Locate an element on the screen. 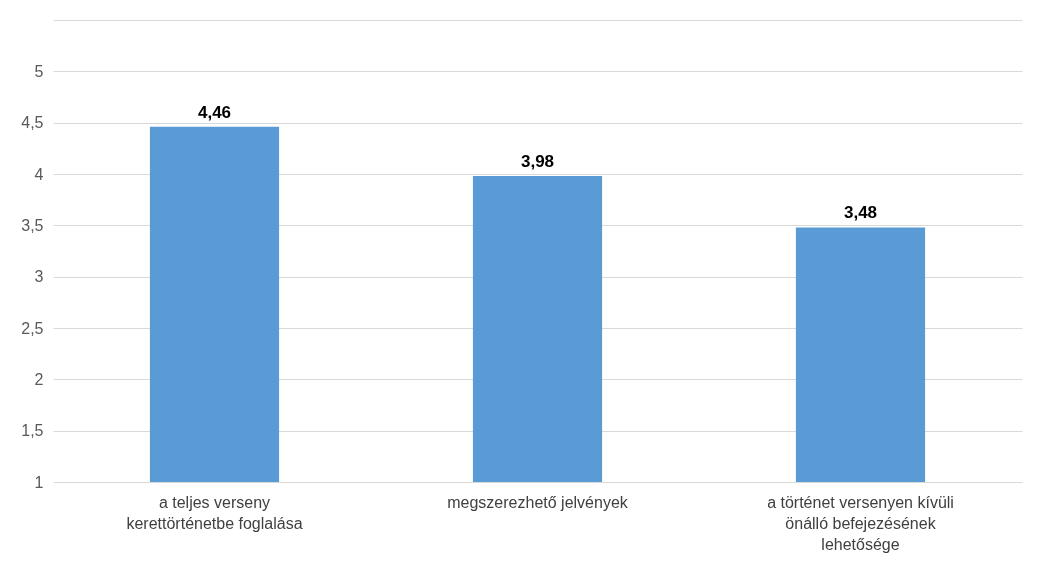 This screenshot has width=1052, height=562. y-tick-label: 2,5 is located at coordinates (32, 328).